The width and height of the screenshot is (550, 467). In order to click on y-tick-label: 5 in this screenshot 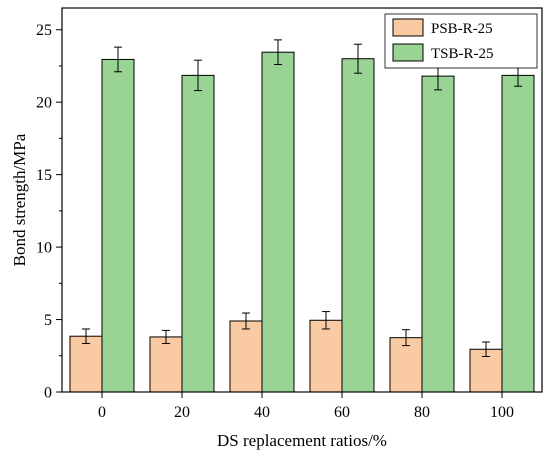, I will do `click(48, 320)`.